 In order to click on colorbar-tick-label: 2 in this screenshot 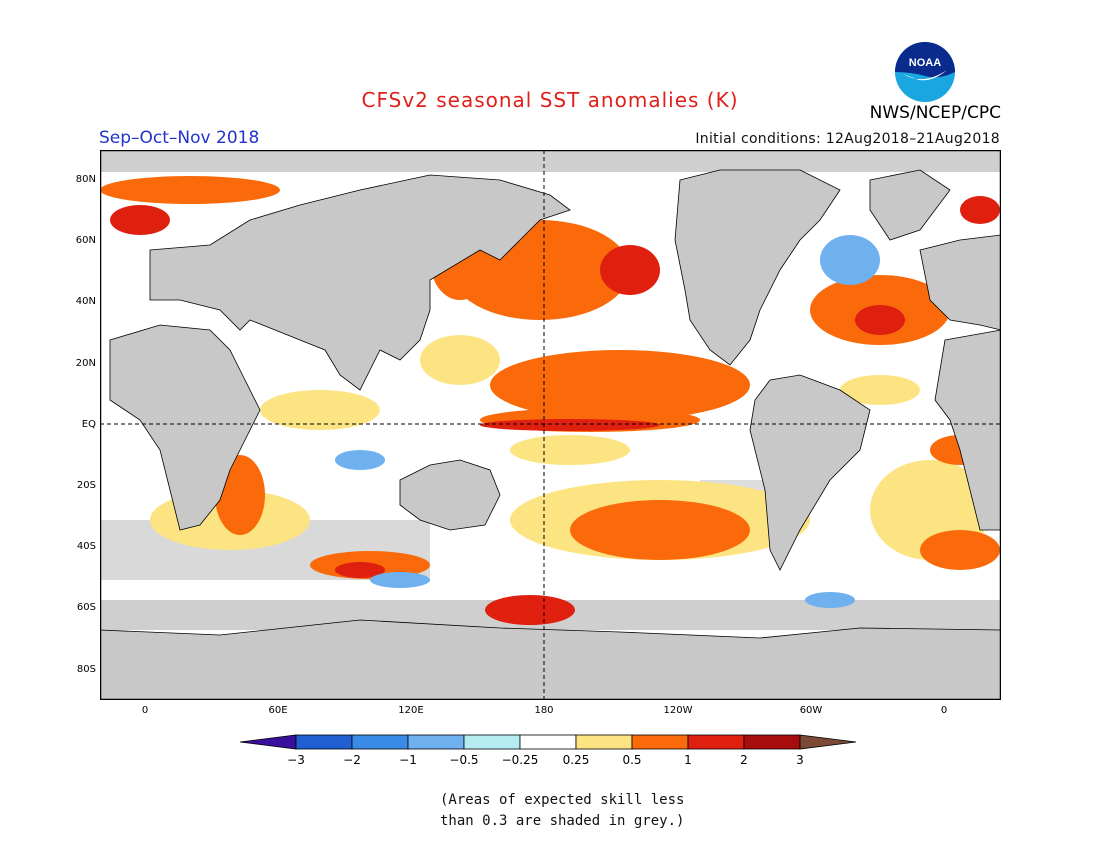, I will do `click(744, 760)`.